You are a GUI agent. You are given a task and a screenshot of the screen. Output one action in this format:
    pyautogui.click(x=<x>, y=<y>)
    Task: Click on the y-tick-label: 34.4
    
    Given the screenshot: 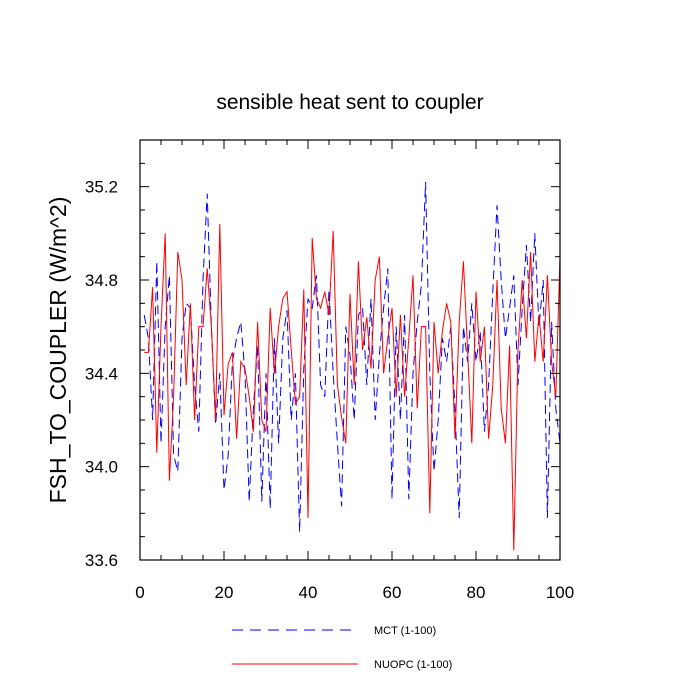 What is the action you would take?
    pyautogui.click(x=101, y=373)
    